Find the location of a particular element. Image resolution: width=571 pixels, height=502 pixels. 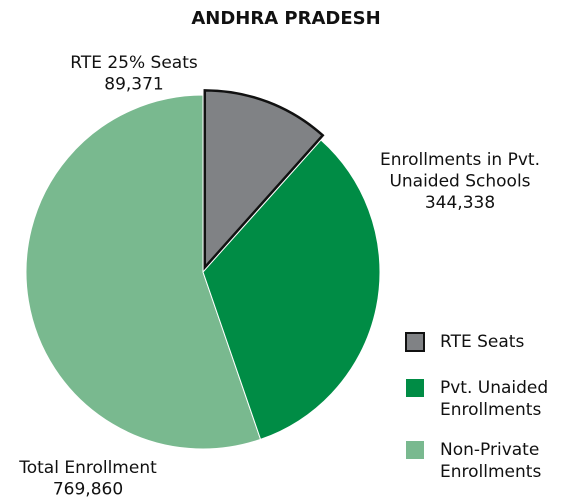

slice-label: Total Enrollment is located at coordinates (87, 468).